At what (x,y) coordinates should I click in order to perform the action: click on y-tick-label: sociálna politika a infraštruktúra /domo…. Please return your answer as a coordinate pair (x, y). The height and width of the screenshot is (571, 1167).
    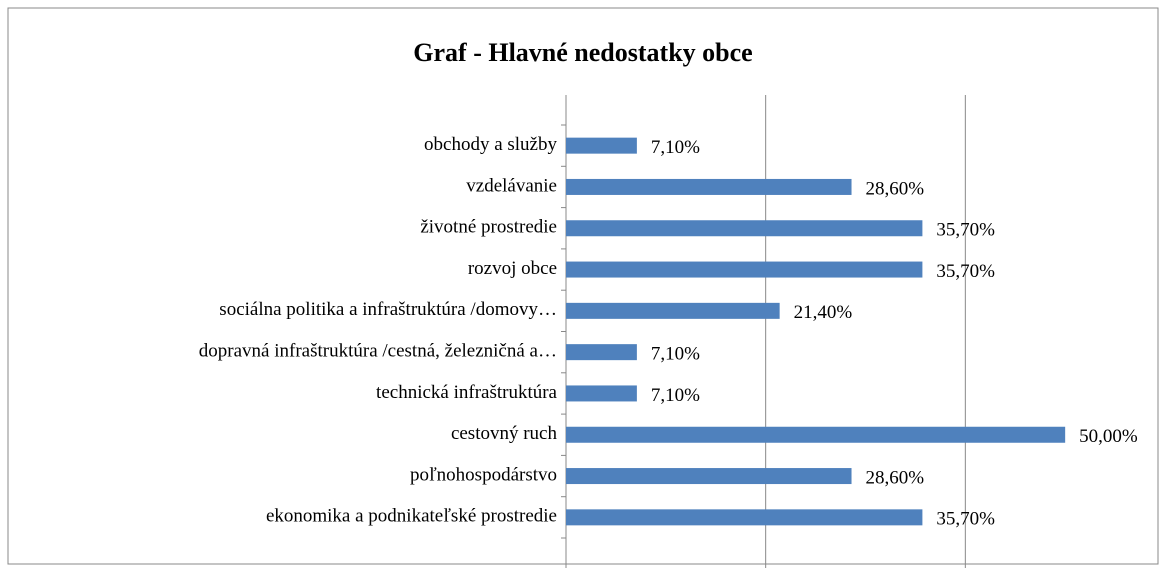
    Looking at the image, I should click on (388, 309).